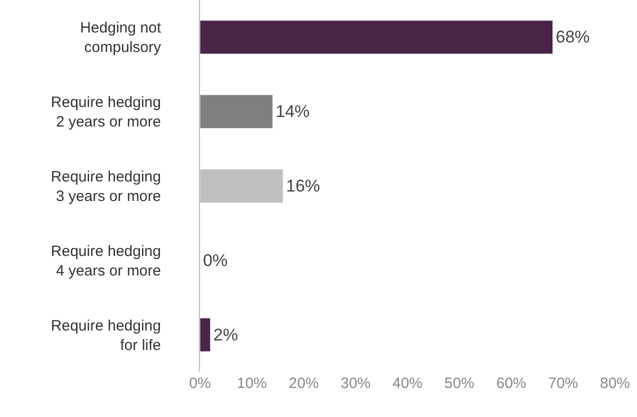  Describe the element at coordinates (355, 383) in the screenshot. I see `x-tick-label: 30%` at that location.